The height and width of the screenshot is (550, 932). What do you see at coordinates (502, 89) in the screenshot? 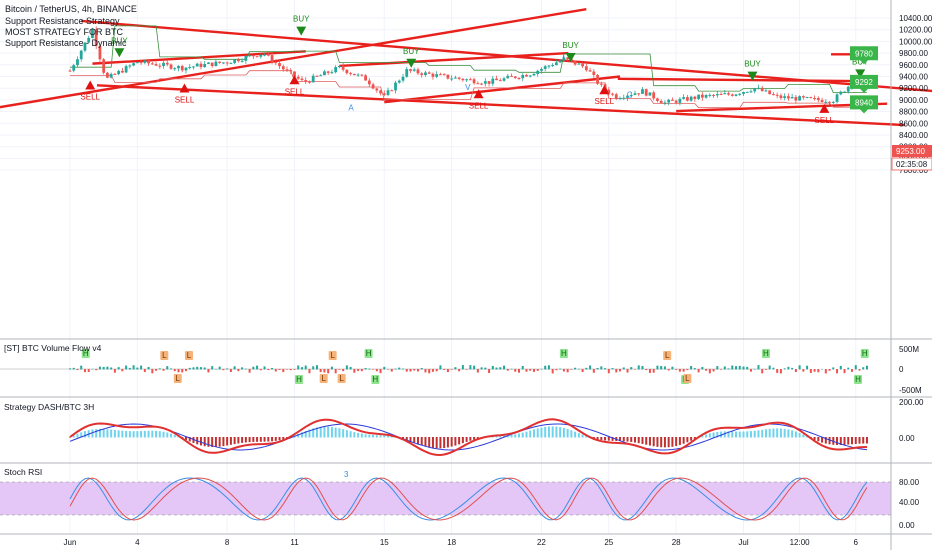
I see `trendline` at bounding box center [502, 89].